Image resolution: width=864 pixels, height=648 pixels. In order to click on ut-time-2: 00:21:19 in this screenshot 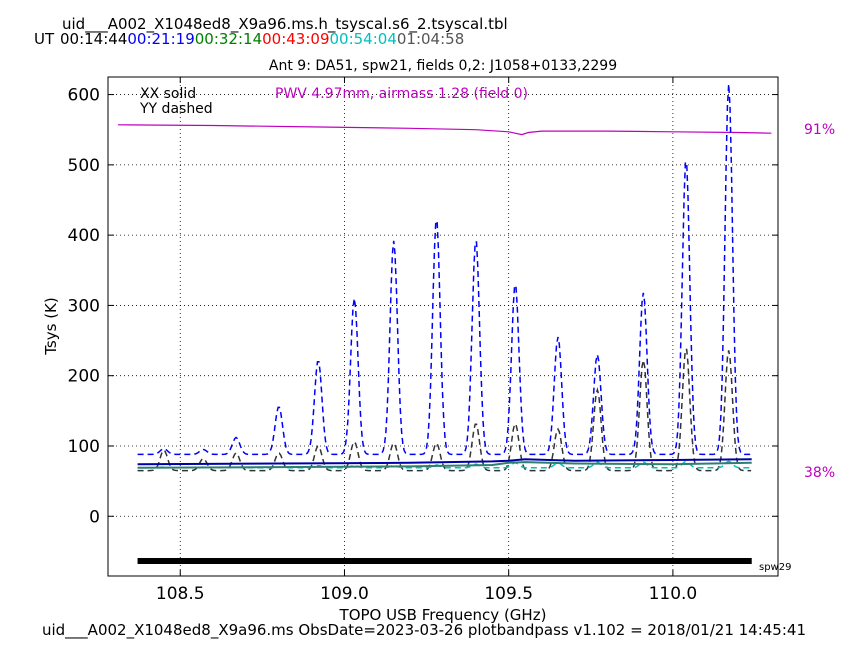, I will do `click(160, 39)`.